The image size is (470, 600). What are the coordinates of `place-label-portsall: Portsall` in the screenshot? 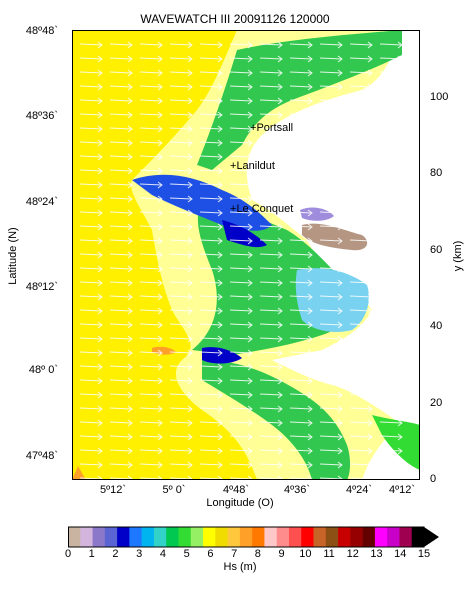 It's located at (275, 128).